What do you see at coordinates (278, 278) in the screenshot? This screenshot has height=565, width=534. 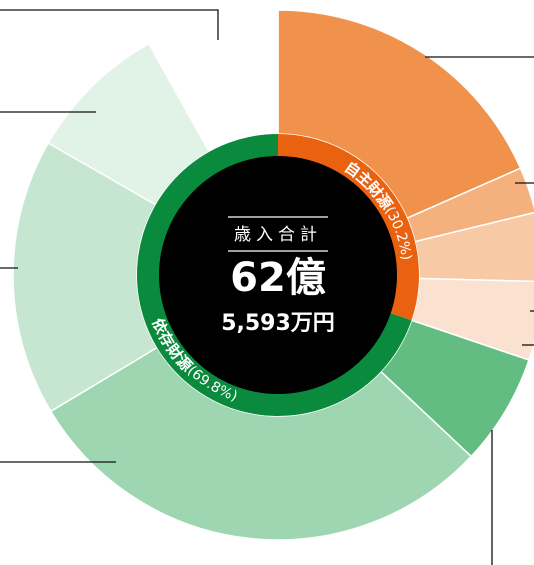 I see `center-amount: 62億` at bounding box center [278, 278].